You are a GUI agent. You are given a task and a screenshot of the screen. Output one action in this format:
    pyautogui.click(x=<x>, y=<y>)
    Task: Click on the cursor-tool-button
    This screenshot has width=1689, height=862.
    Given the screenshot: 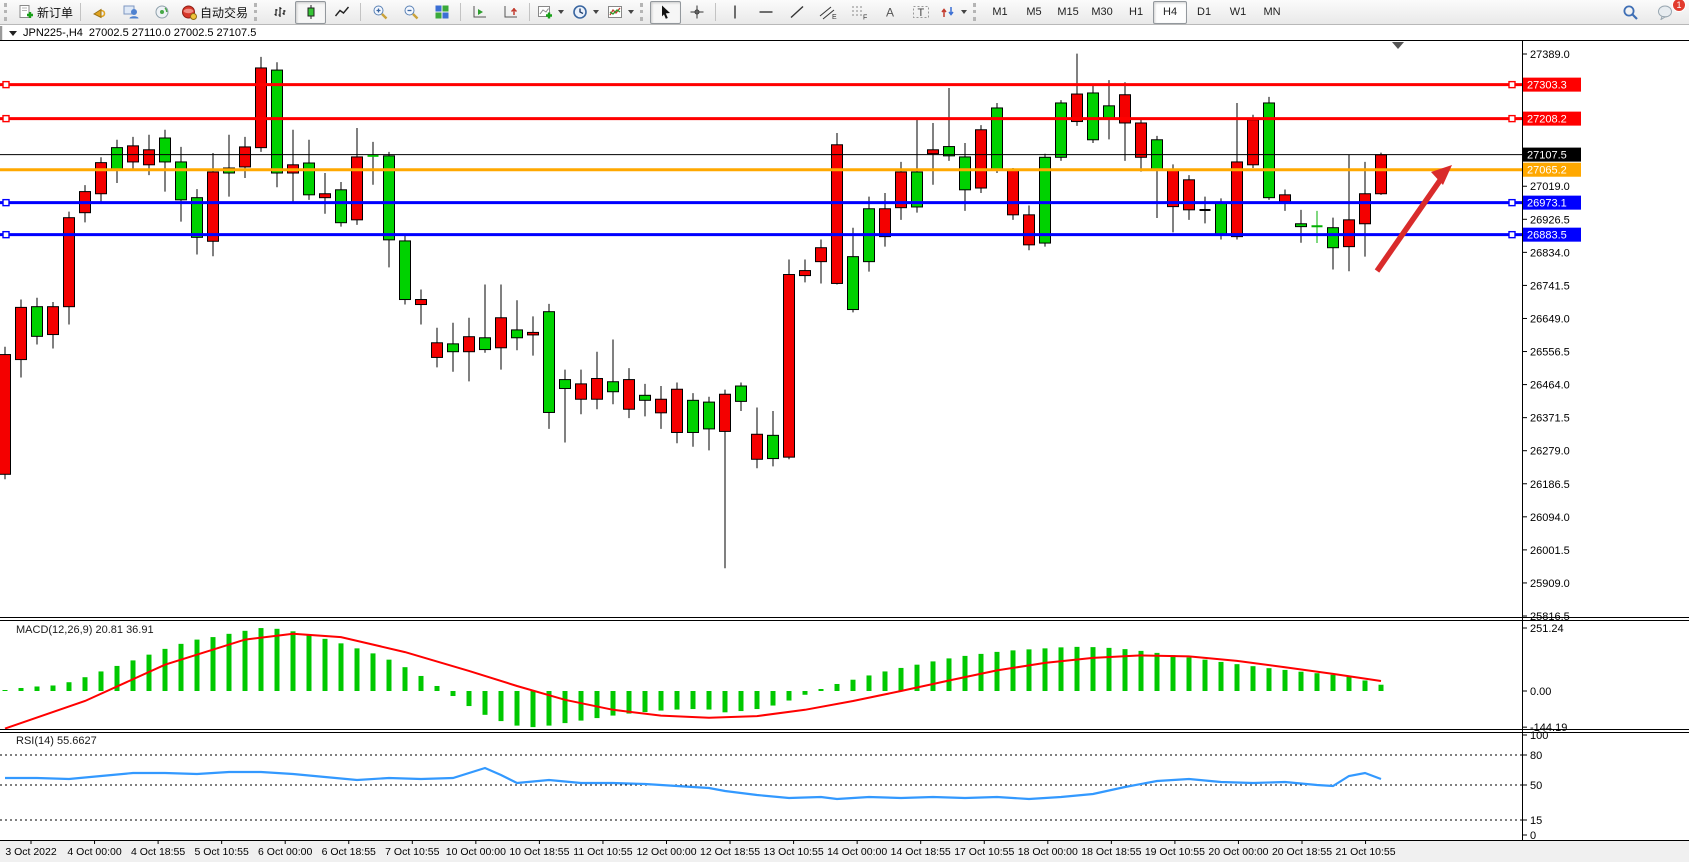 What is the action you would take?
    pyautogui.click(x=666, y=12)
    